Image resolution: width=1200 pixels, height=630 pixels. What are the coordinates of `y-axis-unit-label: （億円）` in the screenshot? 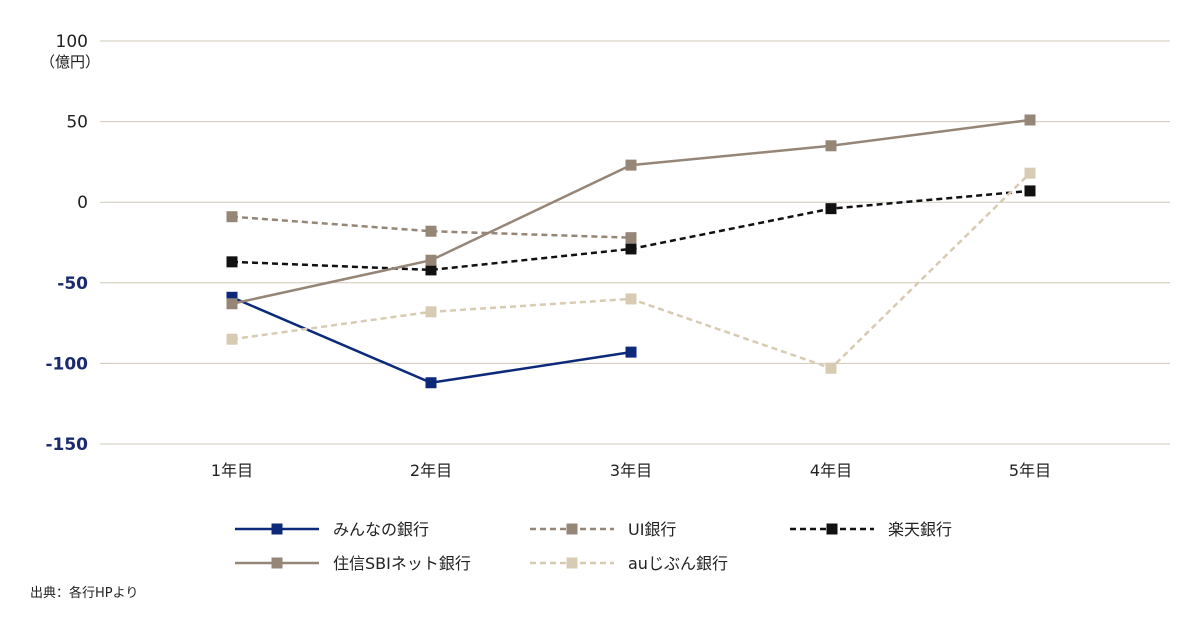 It's located at (70, 62).